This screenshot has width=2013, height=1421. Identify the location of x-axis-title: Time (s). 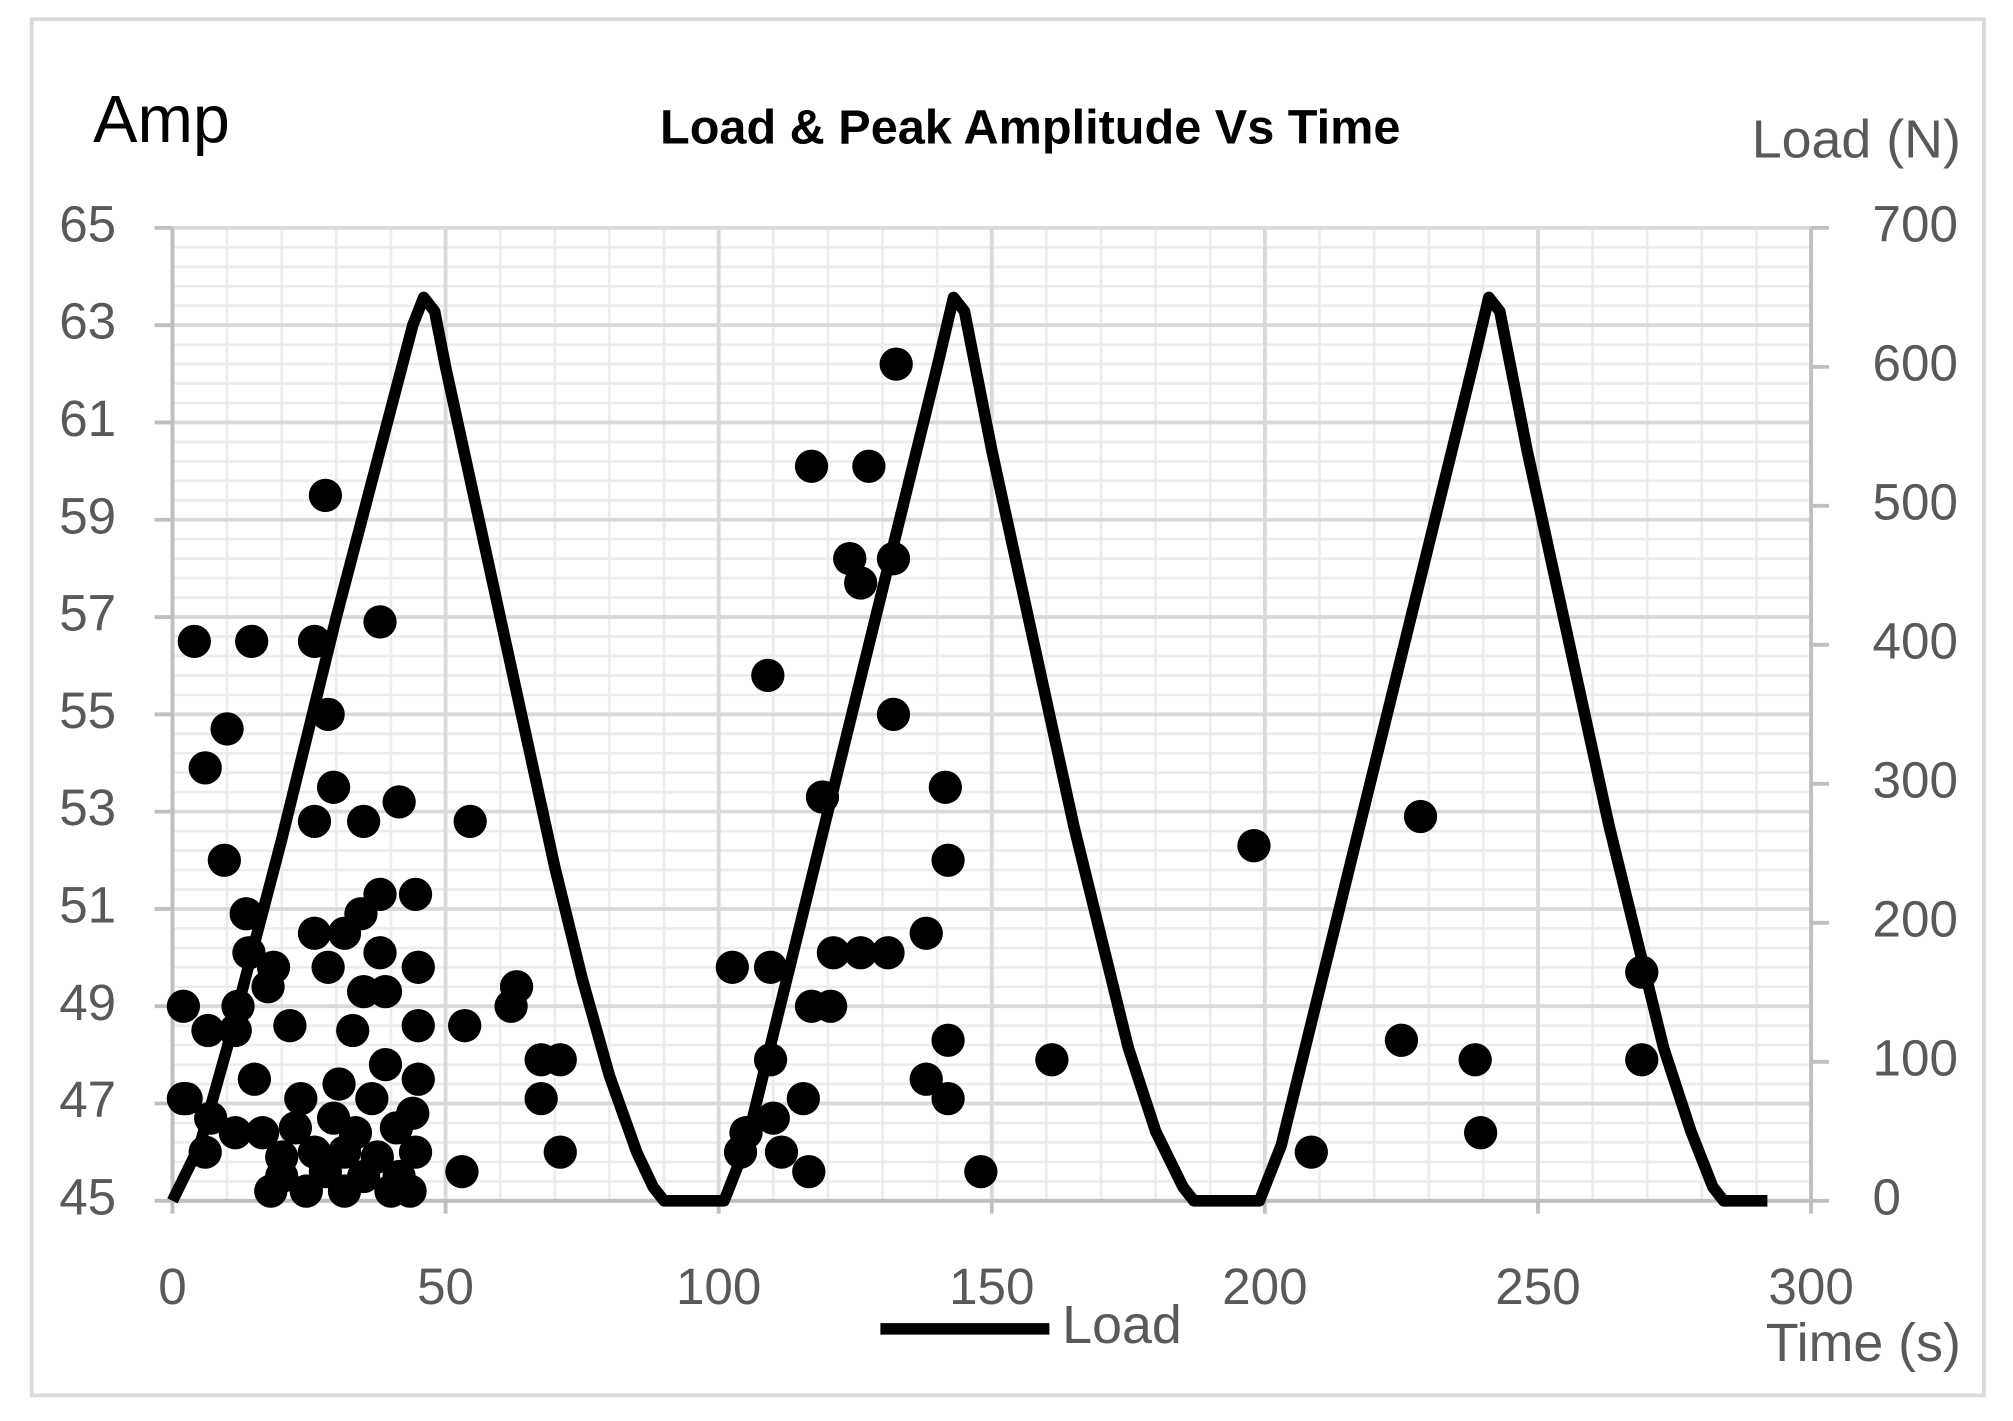
(1863, 1343).